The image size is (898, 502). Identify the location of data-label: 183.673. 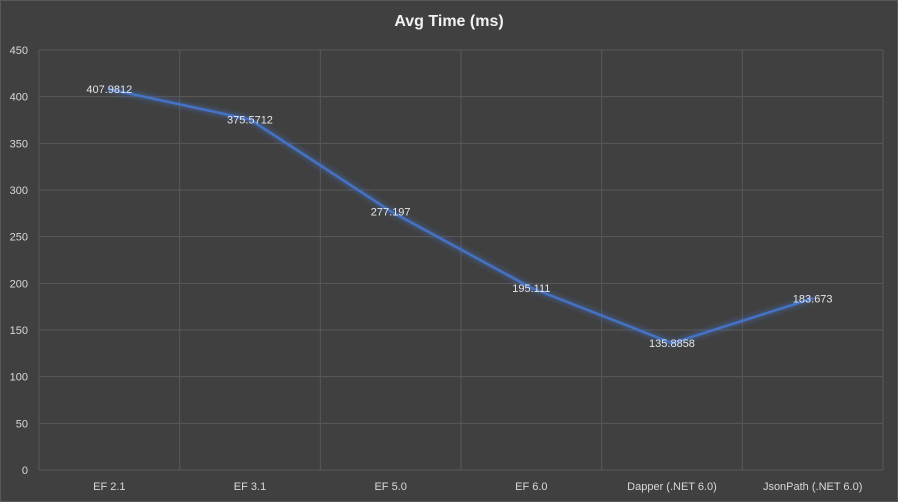
(813, 300).